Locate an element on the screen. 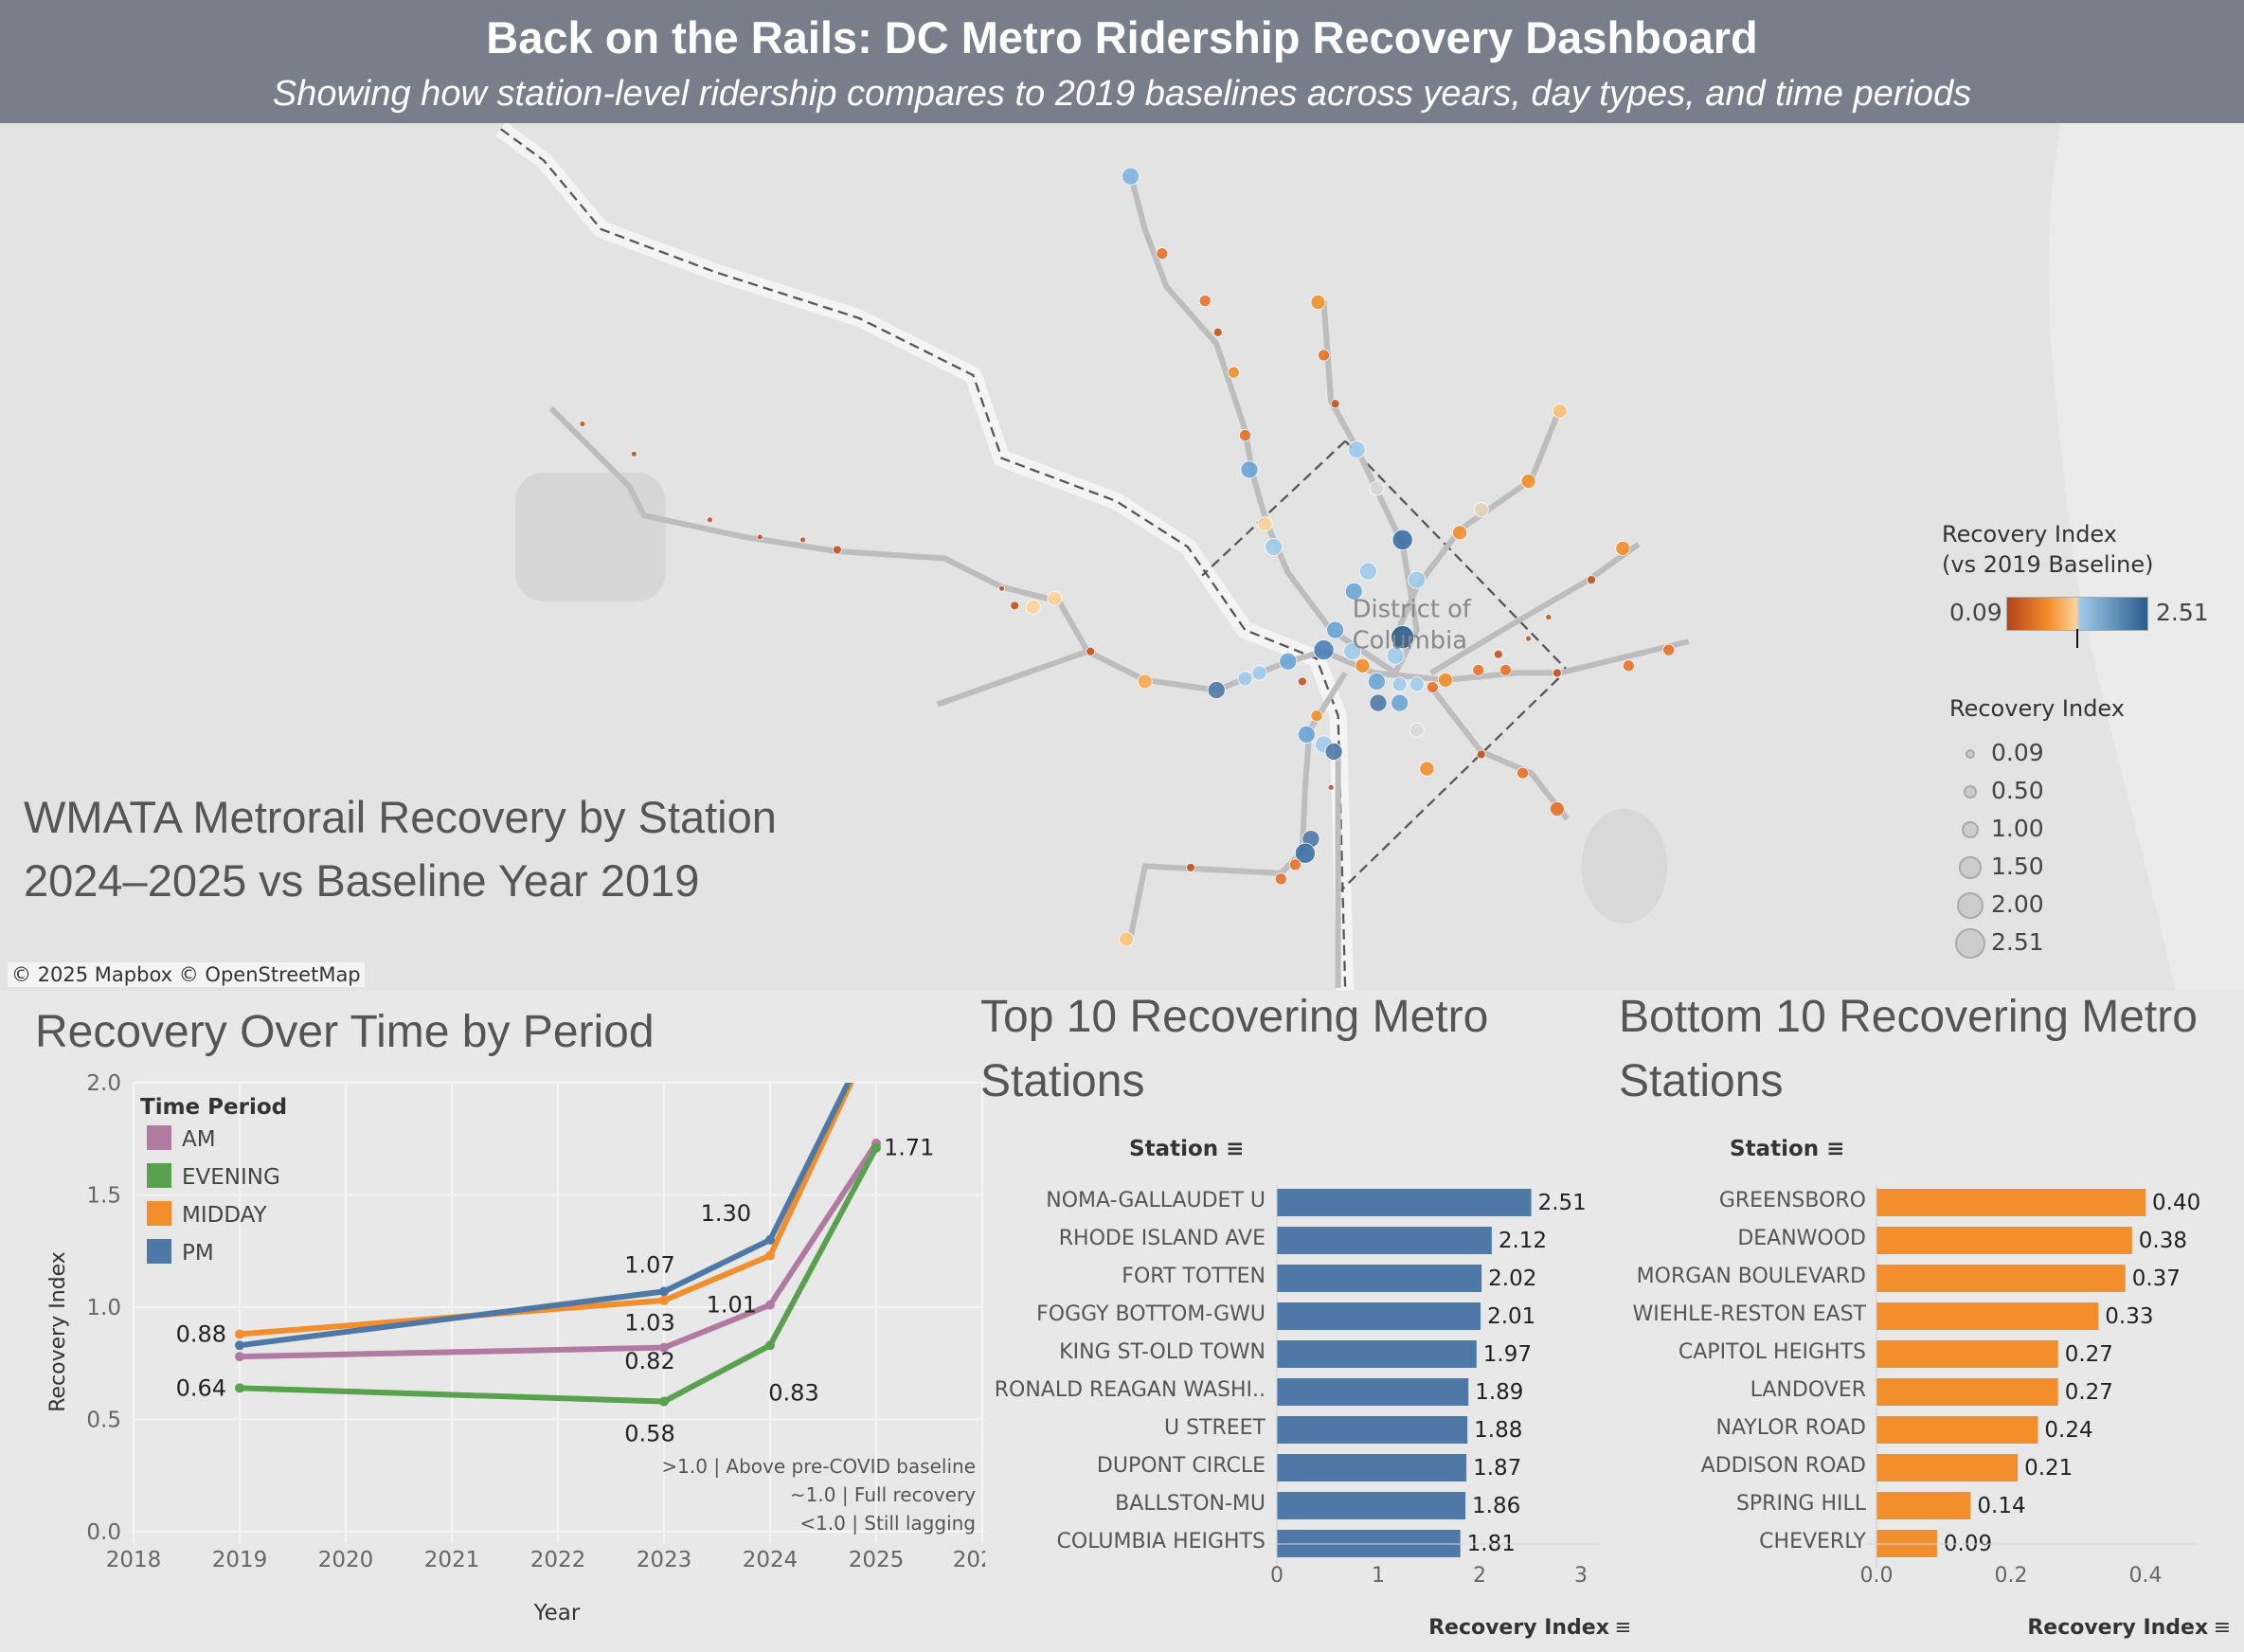 The height and width of the screenshot is (1652, 2244). place-label: Columbia is located at coordinates (1410, 641).